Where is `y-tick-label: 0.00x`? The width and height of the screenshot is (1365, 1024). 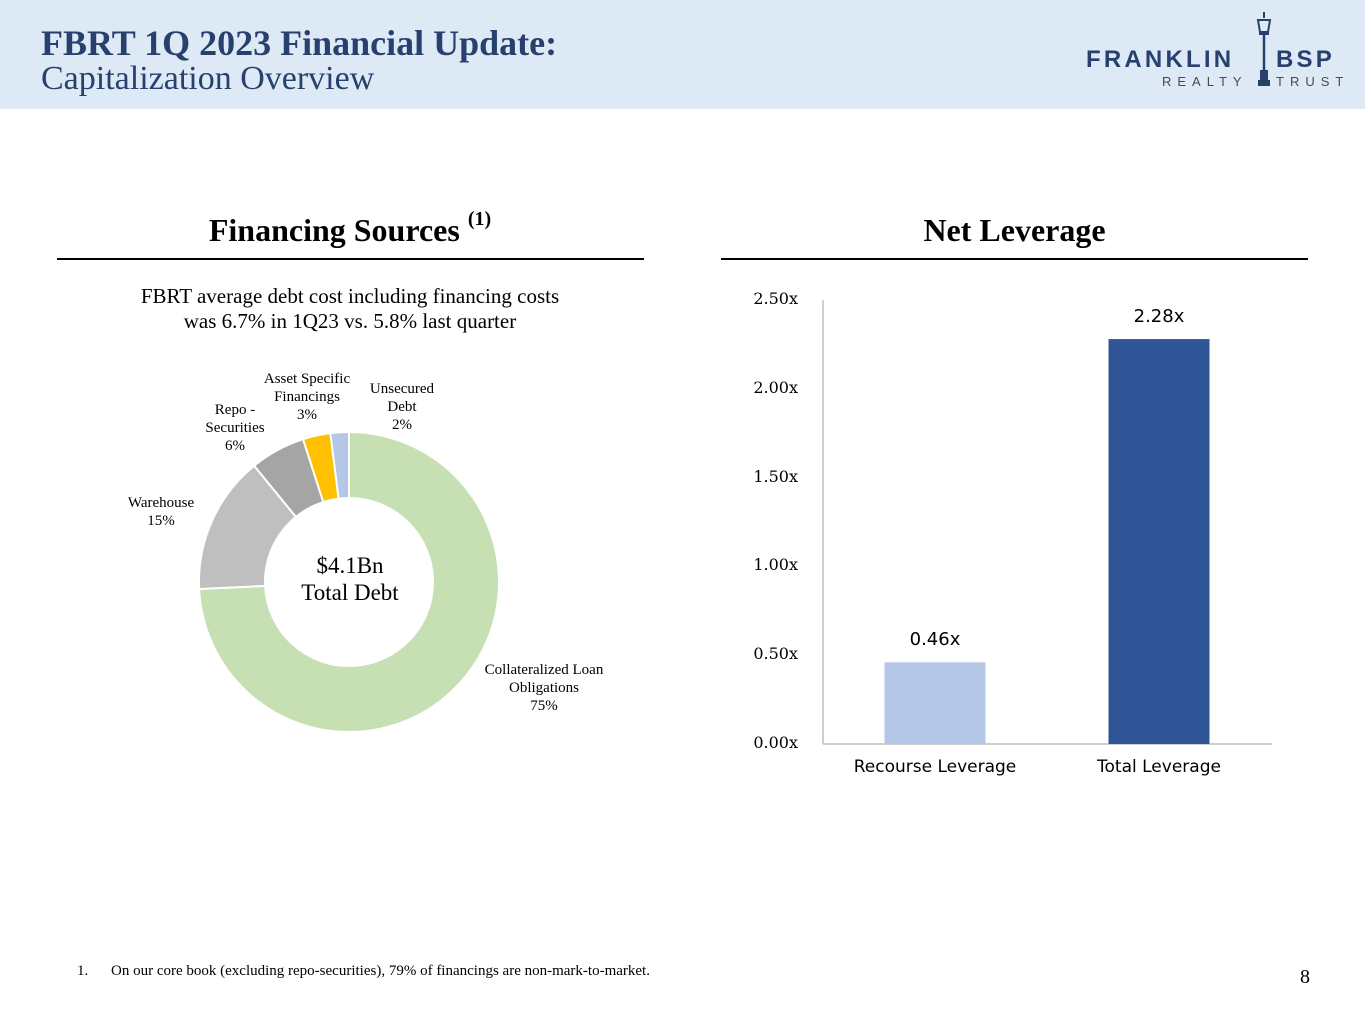 y-tick-label: 0.00x is located at coordinates (775, 742).